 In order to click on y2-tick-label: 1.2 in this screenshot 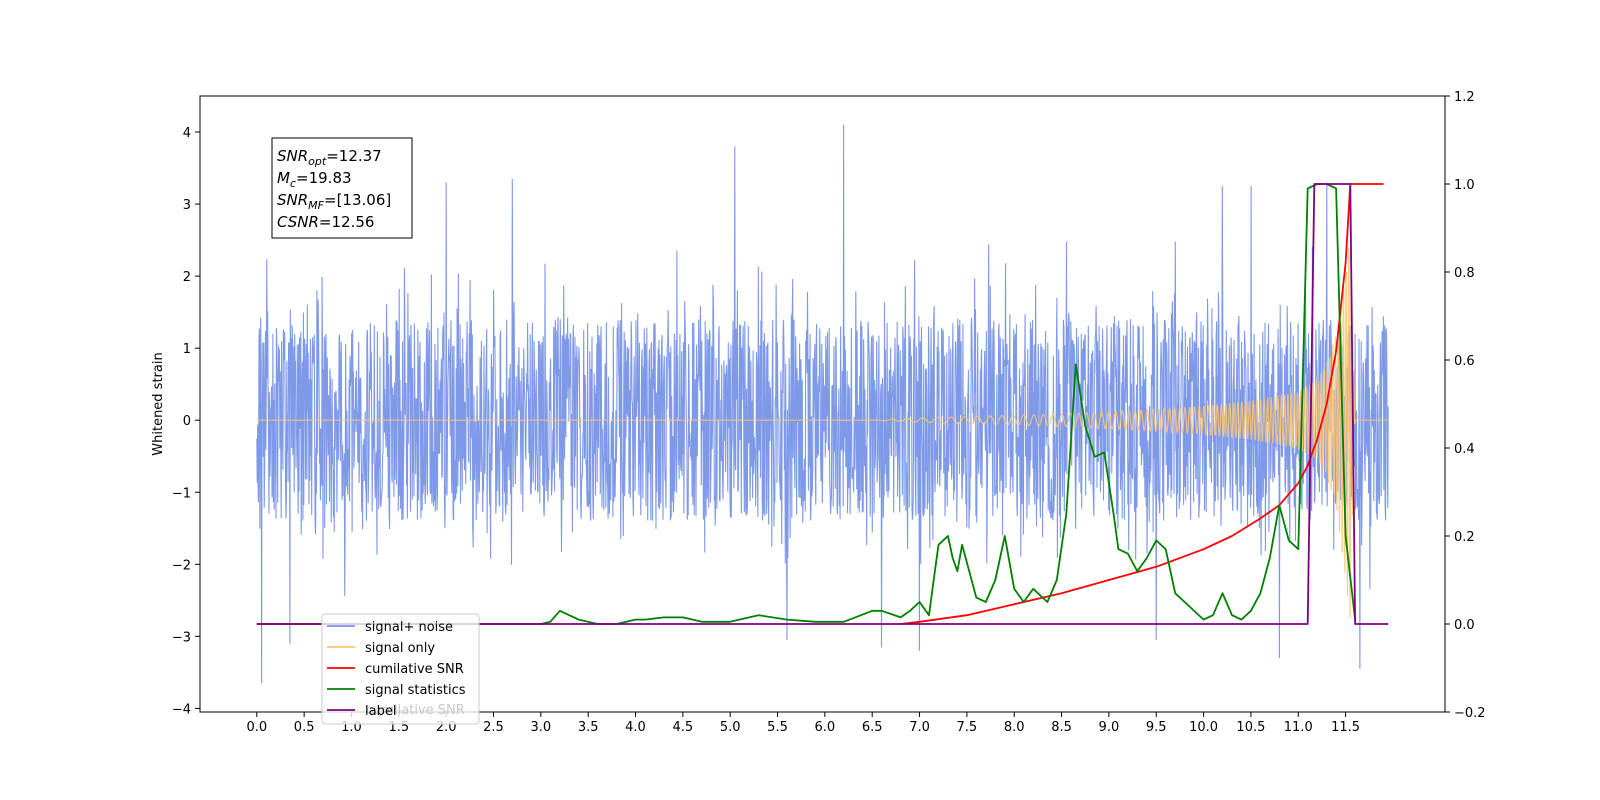, I will do `click(1464, 97)`.